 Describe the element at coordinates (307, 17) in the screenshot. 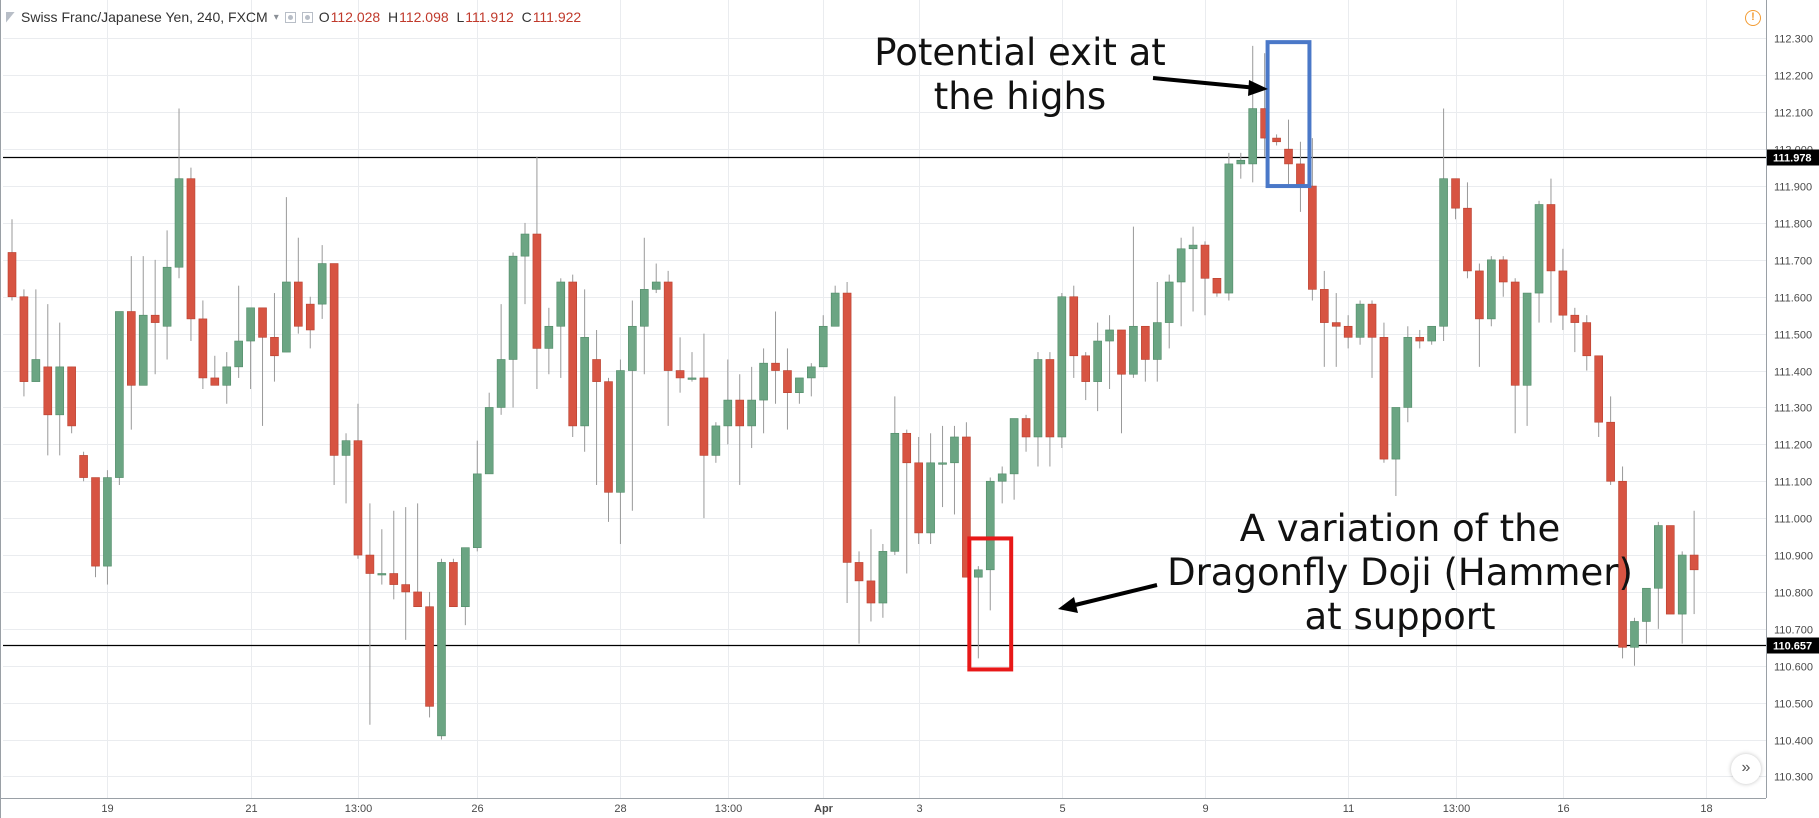

I see `indicators-icon` at that location.